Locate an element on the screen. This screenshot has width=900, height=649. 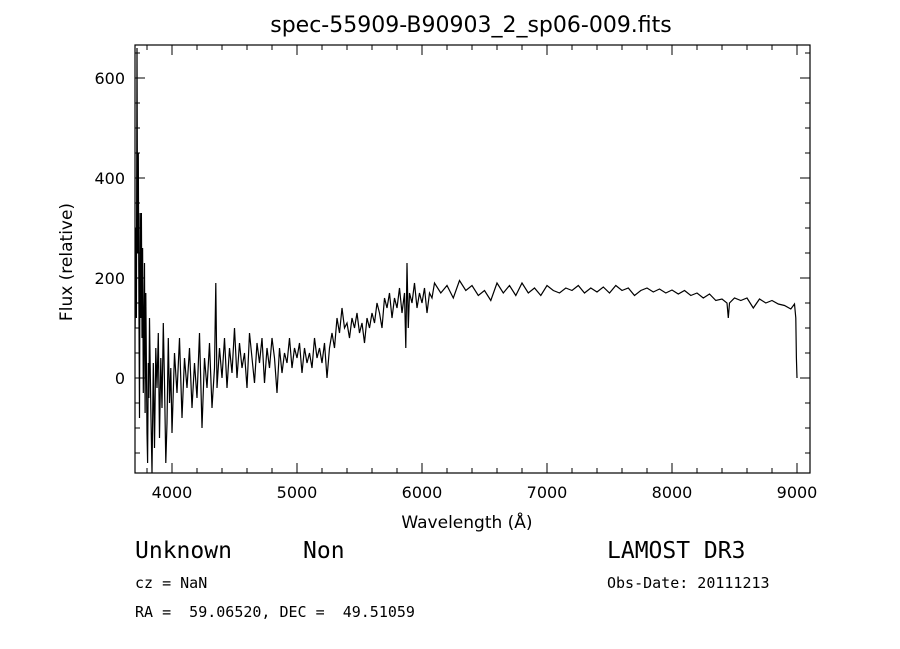
x-tick-label: 5000 is located at coordinates (297, 492).